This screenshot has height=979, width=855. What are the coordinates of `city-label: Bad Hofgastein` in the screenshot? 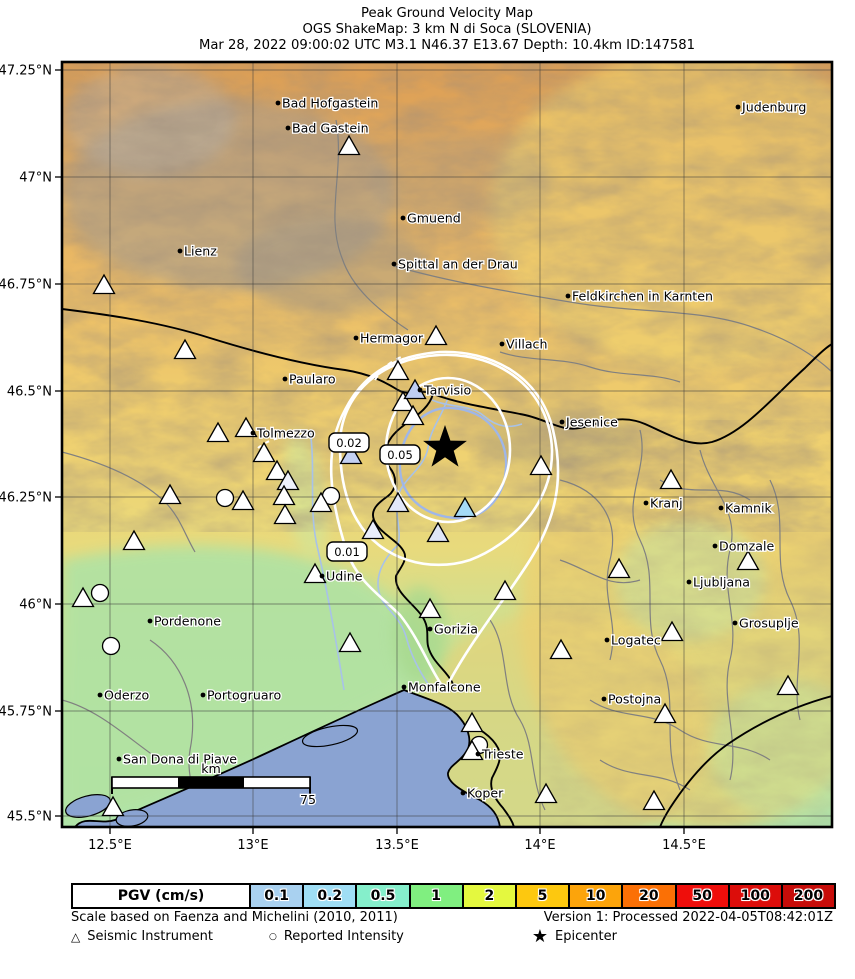 It's located at (330, 103).